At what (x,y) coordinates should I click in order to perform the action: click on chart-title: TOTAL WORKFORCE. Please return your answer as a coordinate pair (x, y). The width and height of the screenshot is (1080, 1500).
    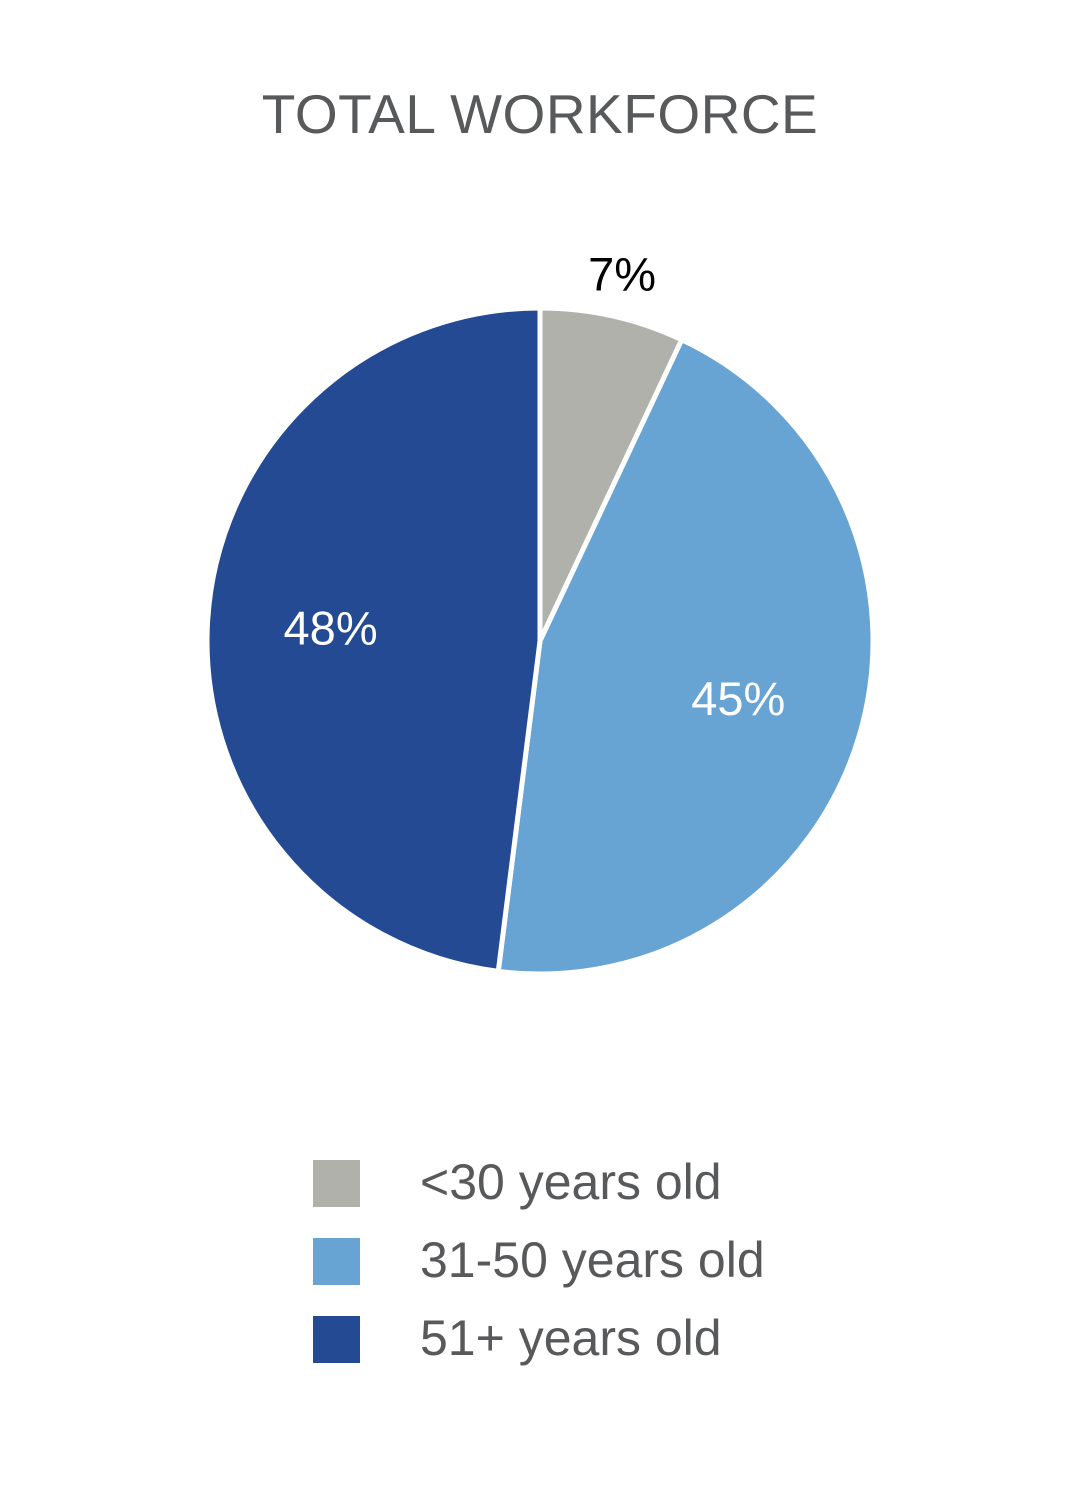
    Looking at the image, I should click on (540, 114).